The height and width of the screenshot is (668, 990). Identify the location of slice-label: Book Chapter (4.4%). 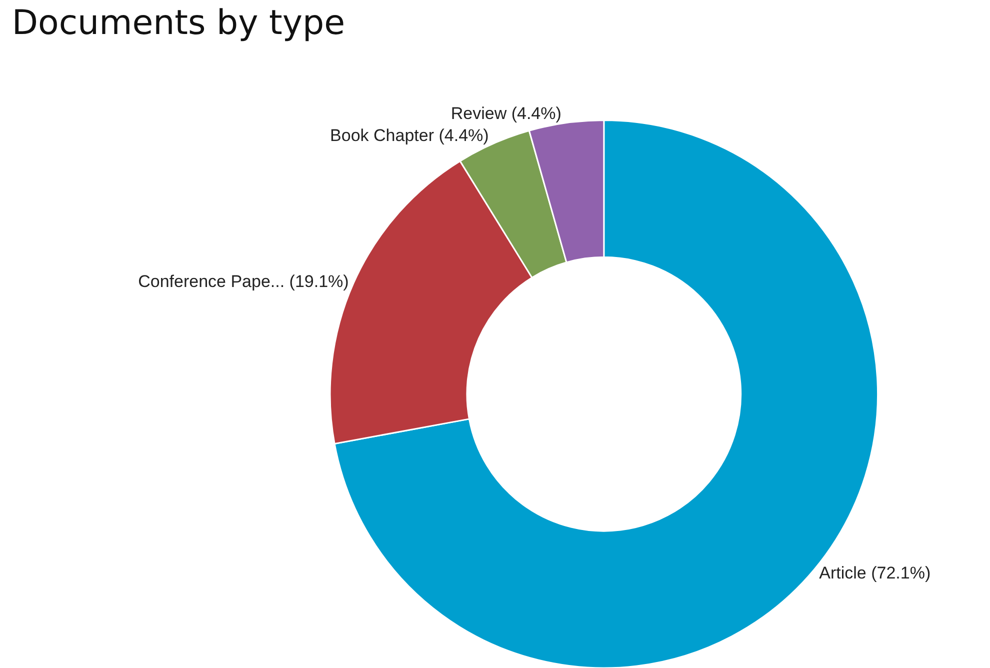
(409, 135).